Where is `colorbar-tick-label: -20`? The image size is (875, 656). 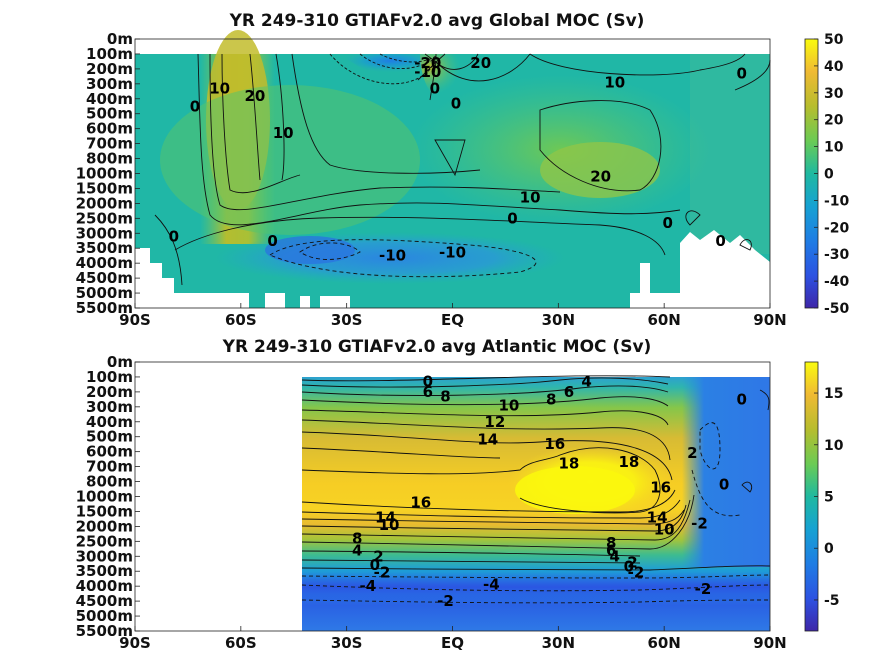 colorbar-tick-label: -20 is located at coordinates (837, 228).